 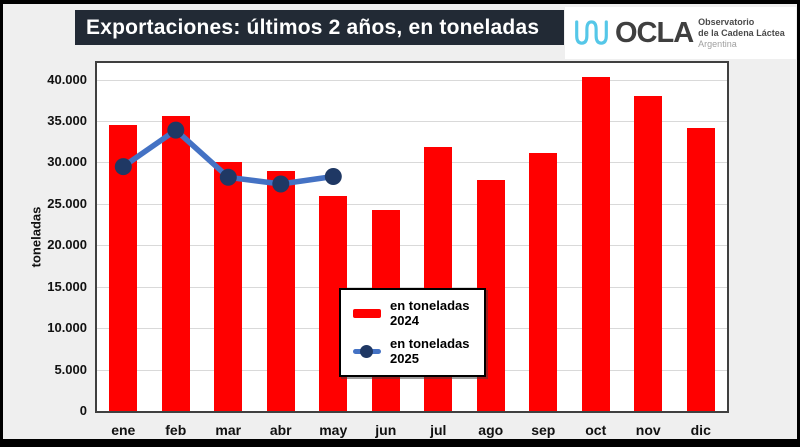 I want to click on logo-line-1: Observatorio, so click(x=726, y=21).